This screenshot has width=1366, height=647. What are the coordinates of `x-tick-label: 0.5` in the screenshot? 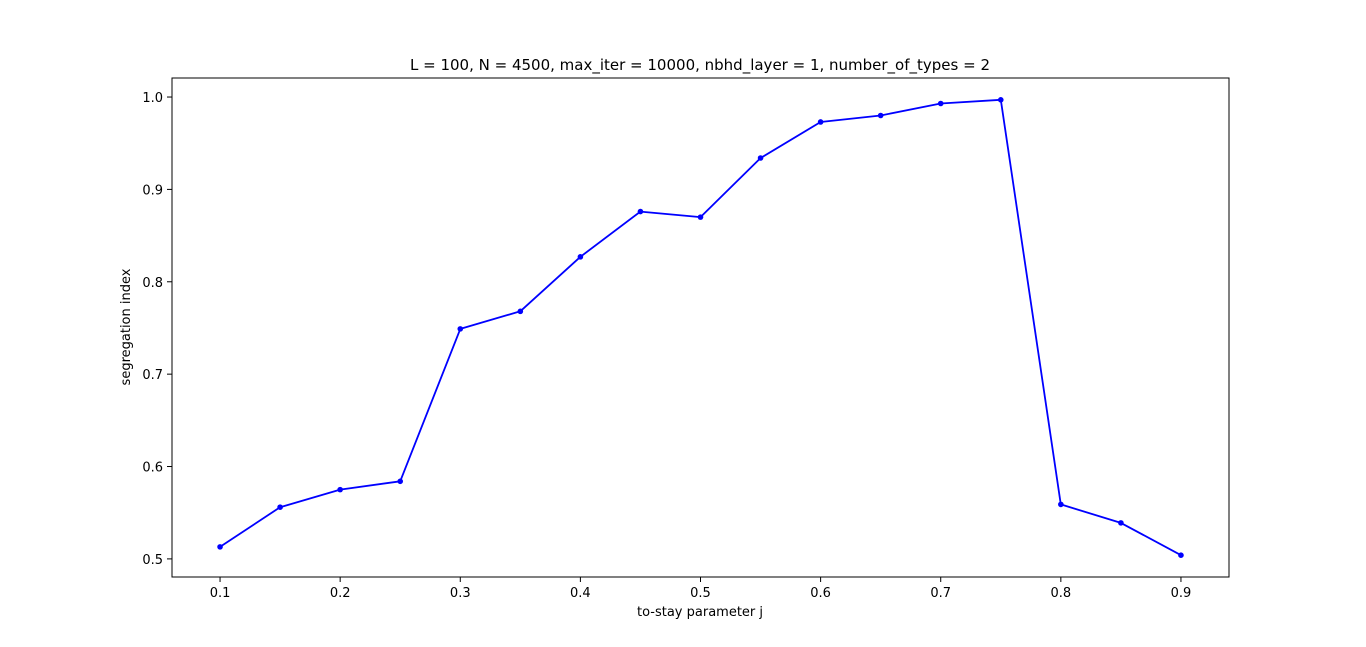 It's located at (700, 593).